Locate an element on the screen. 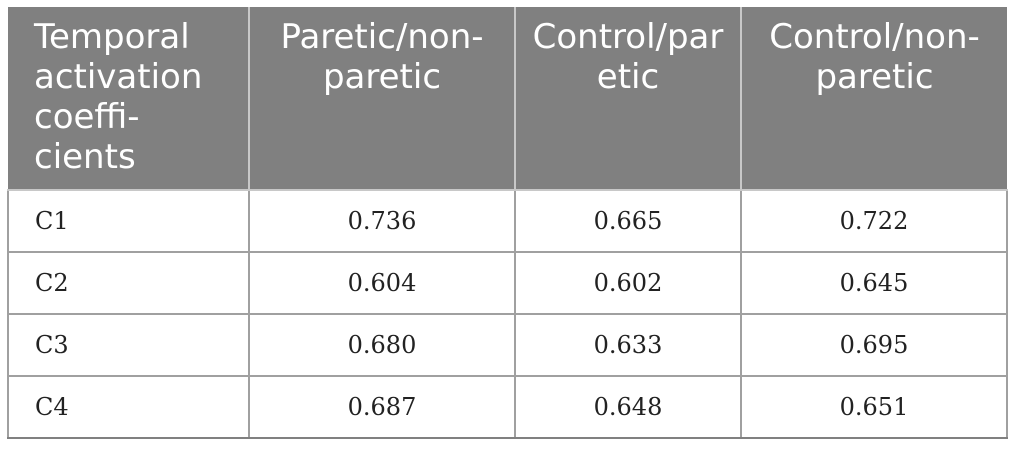 The width and height of the screenshot is (1015, 449). table-row: C1 0.736 0.665 0.722 is located at coordinates (507, 221).